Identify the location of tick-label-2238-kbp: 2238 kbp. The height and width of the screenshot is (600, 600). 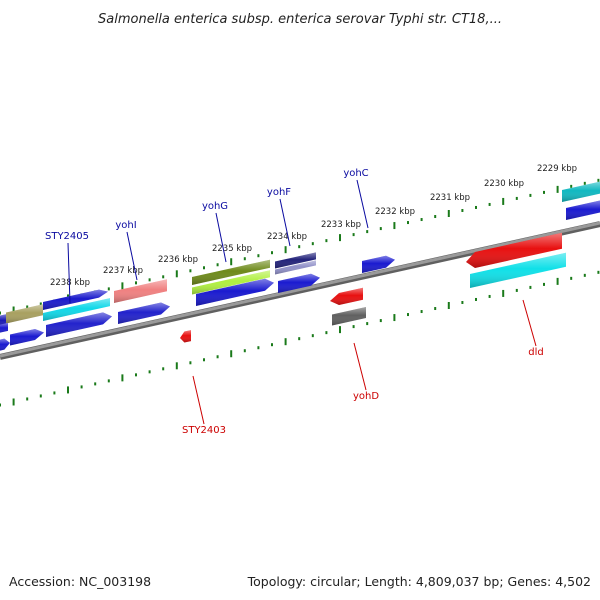
(70, 283).